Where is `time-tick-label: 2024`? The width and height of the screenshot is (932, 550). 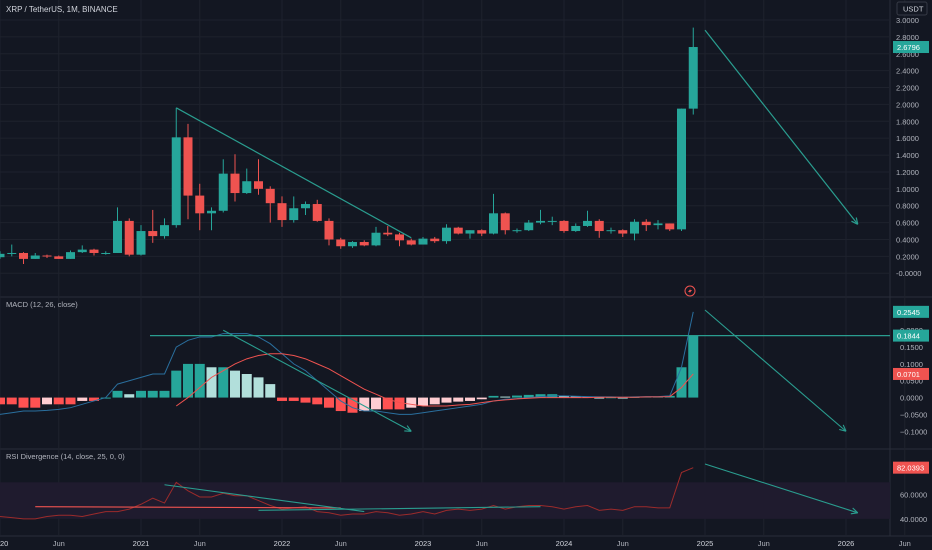 time-tick-label: 2024 is located at coordinates (564, 543).